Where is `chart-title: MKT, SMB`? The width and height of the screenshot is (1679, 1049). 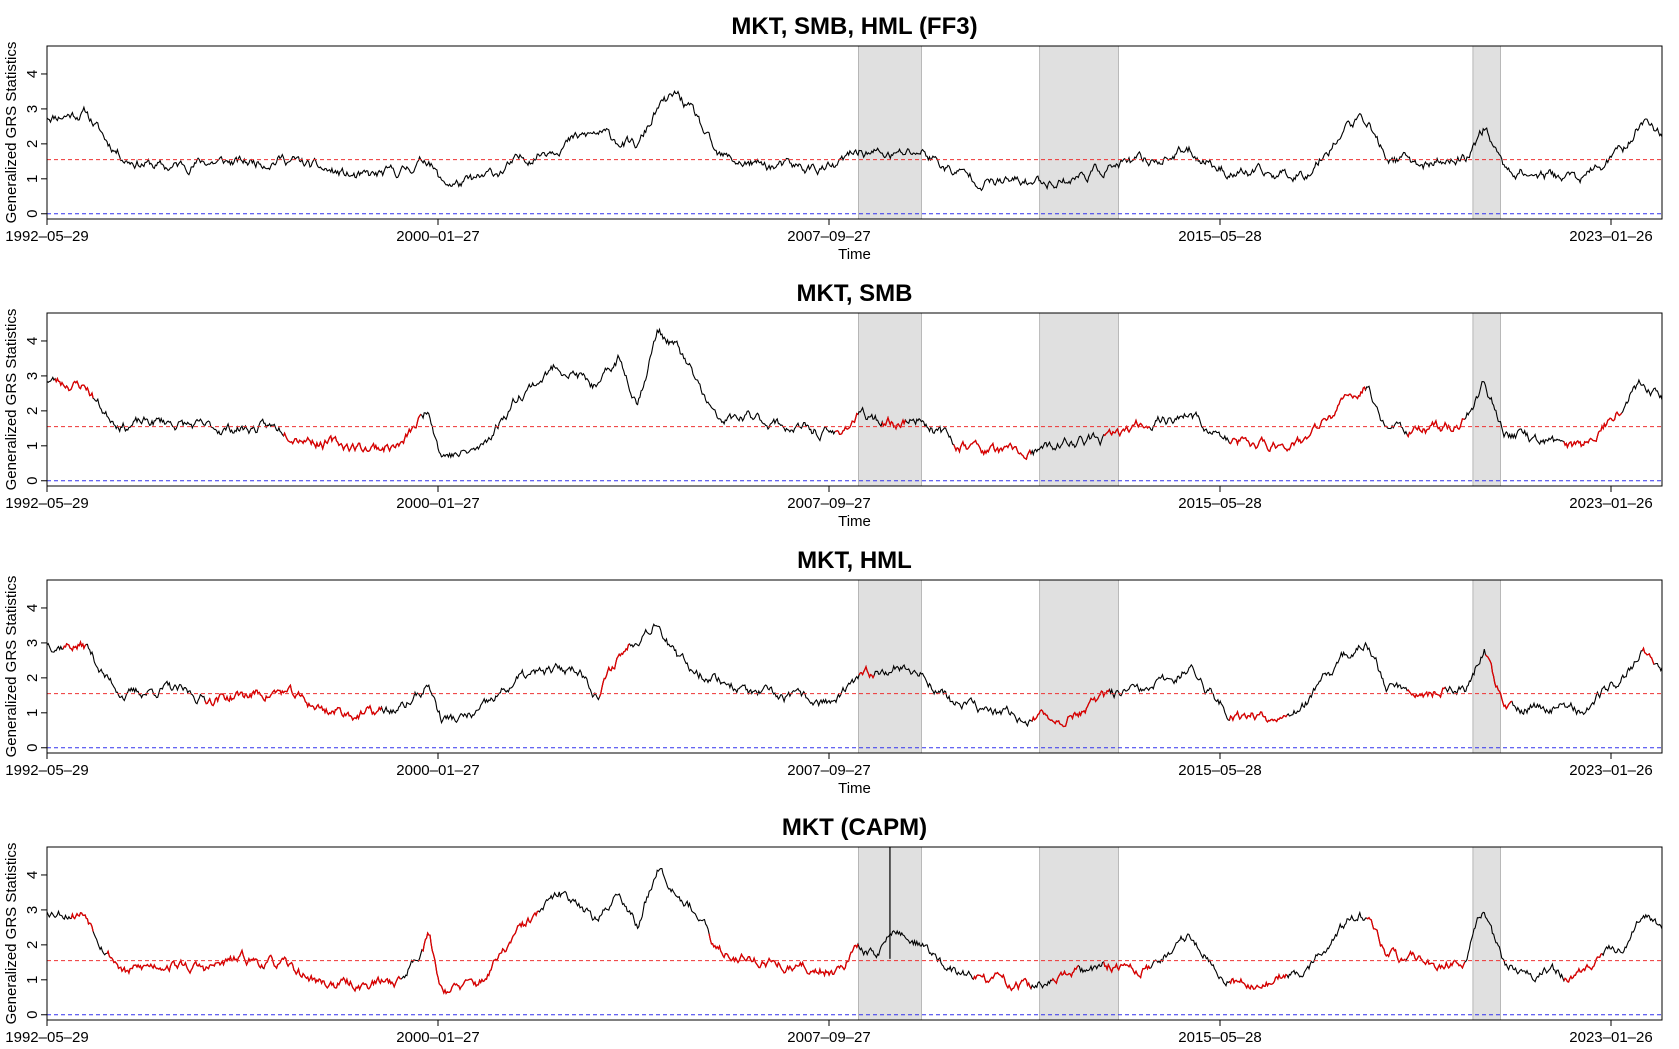 chart-title: MKT, SMB is located at coordinates (855, 293).